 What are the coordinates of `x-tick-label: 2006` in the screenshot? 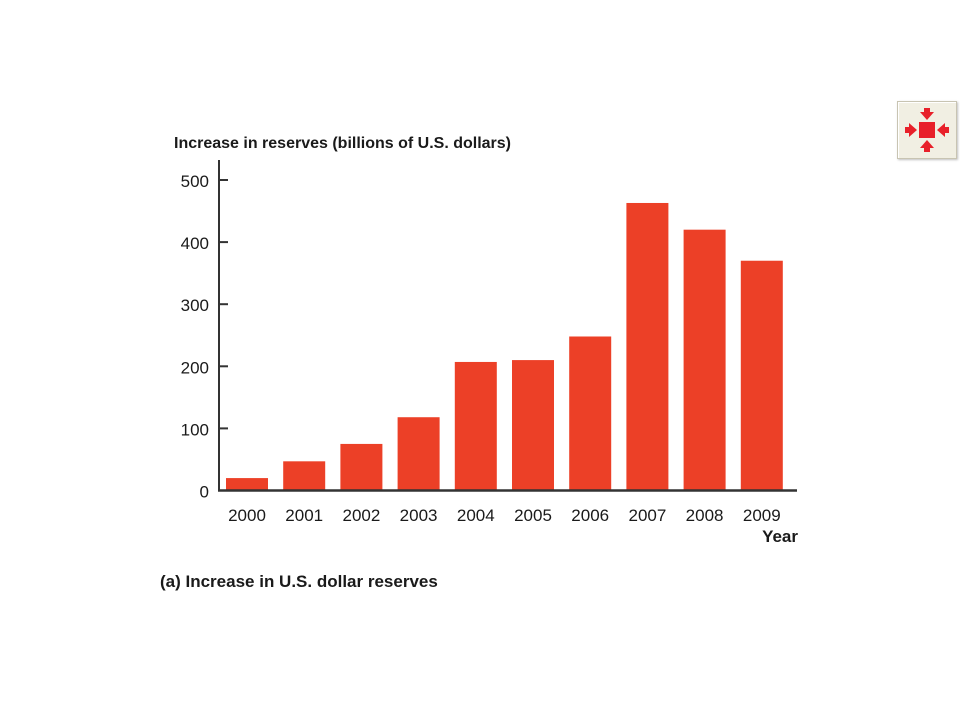 It's located at (590, 515).